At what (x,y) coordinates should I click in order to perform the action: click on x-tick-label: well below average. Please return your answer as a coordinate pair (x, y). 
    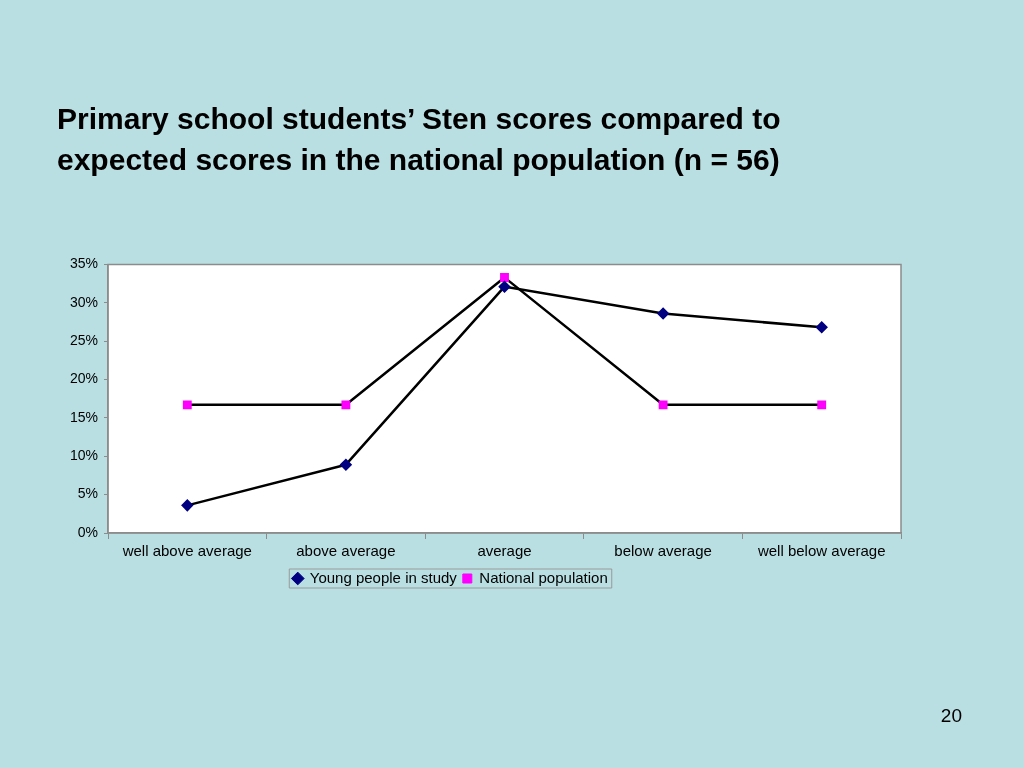
    Looking at the image, I should click on (821, 551).